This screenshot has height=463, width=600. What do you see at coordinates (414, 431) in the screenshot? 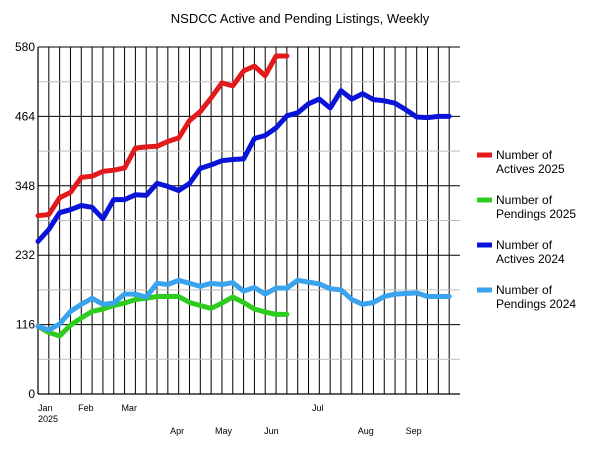
I see `x-tick-label: Sep` at bounding box center [414, 431].